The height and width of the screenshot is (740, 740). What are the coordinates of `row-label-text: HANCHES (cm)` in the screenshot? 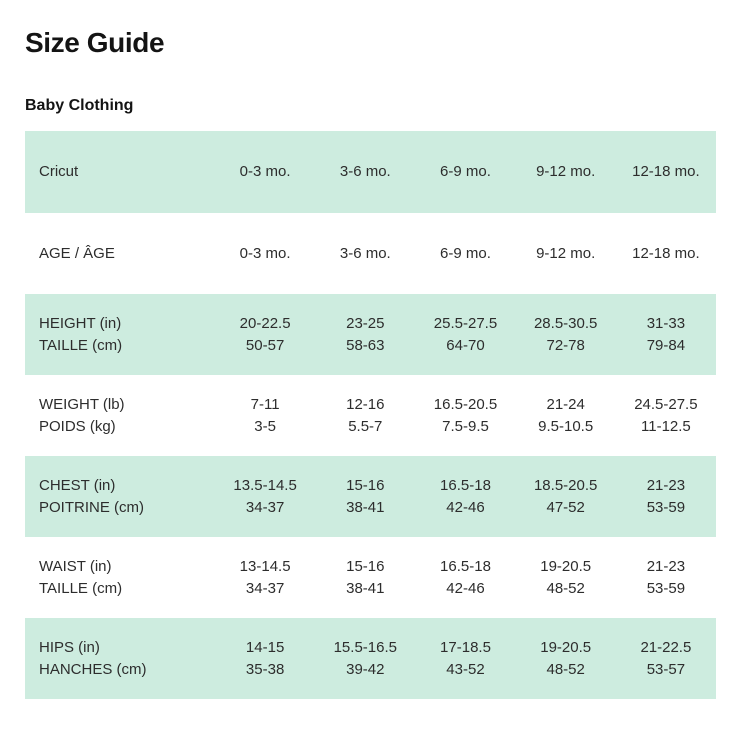 It's located at (93, 669).